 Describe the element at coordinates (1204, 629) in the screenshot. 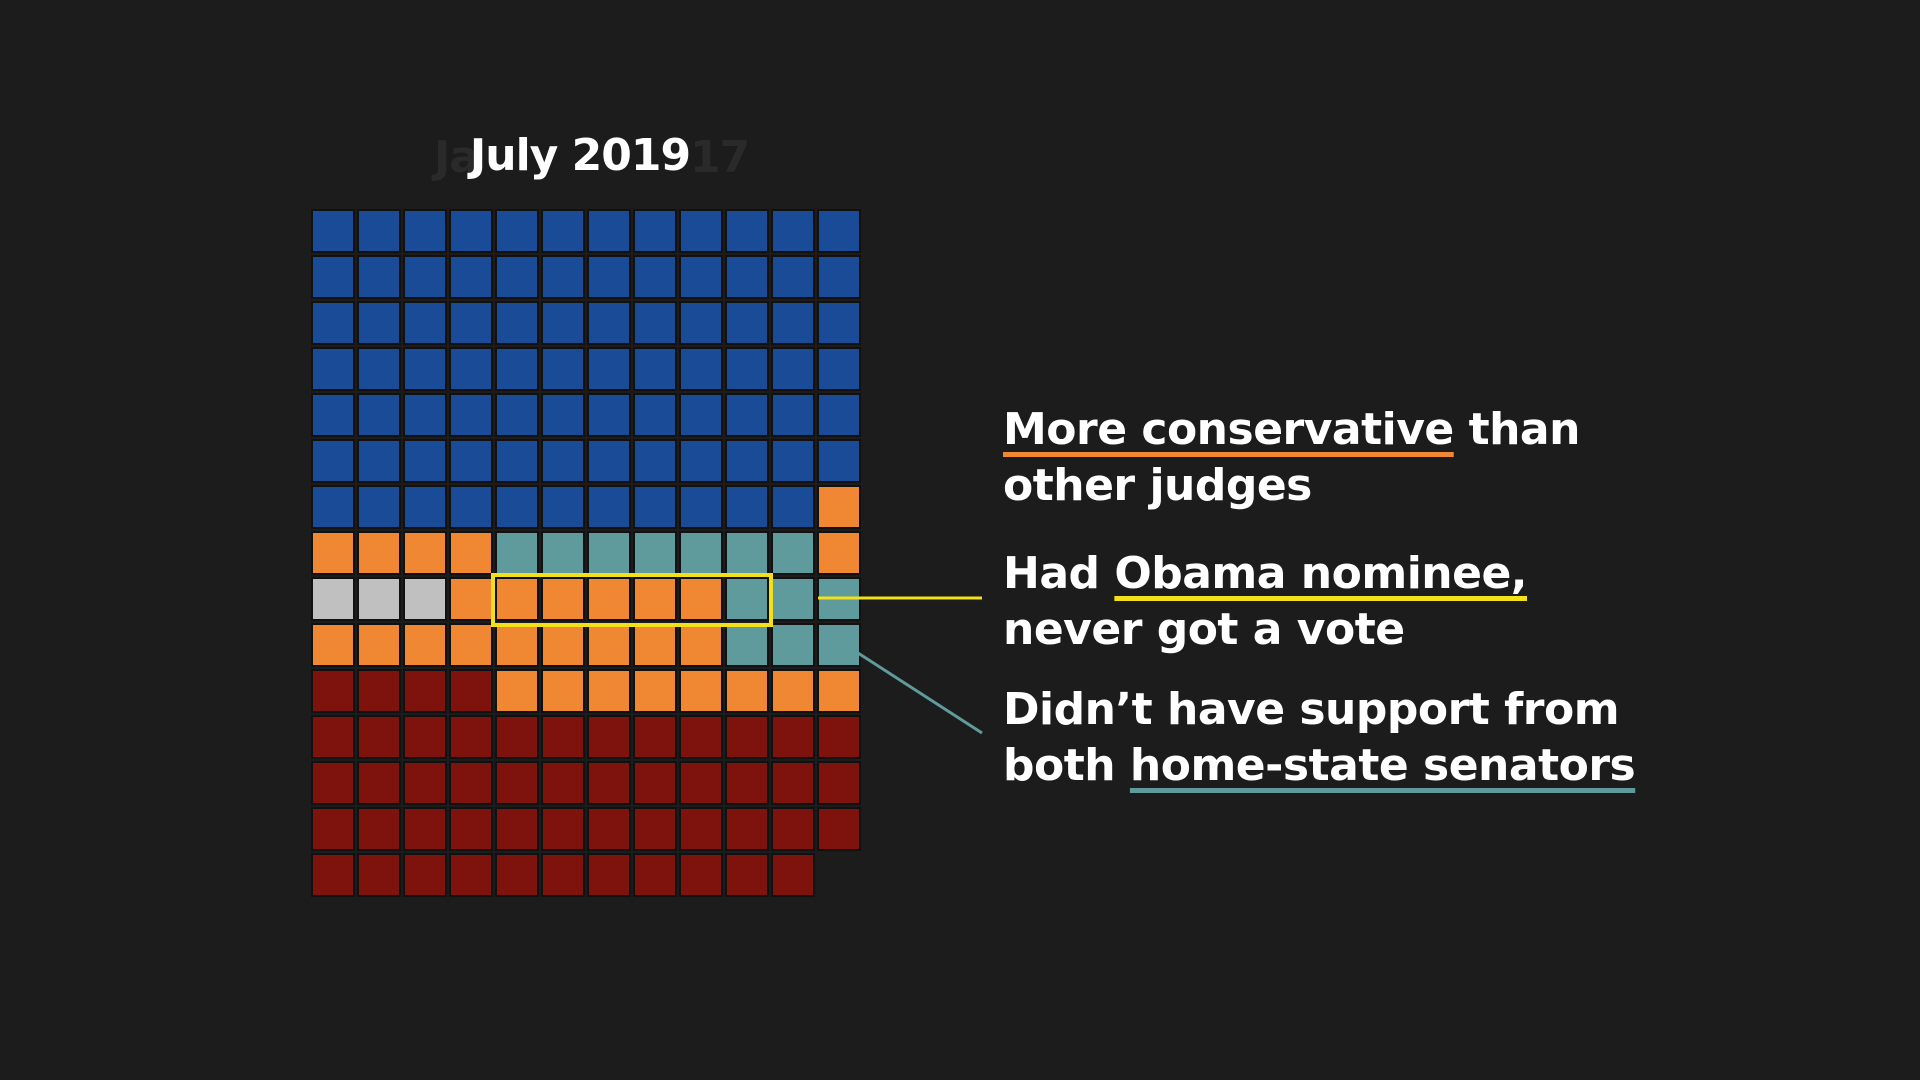

I see `annotation-obama-line2: never got a vote` at that location.